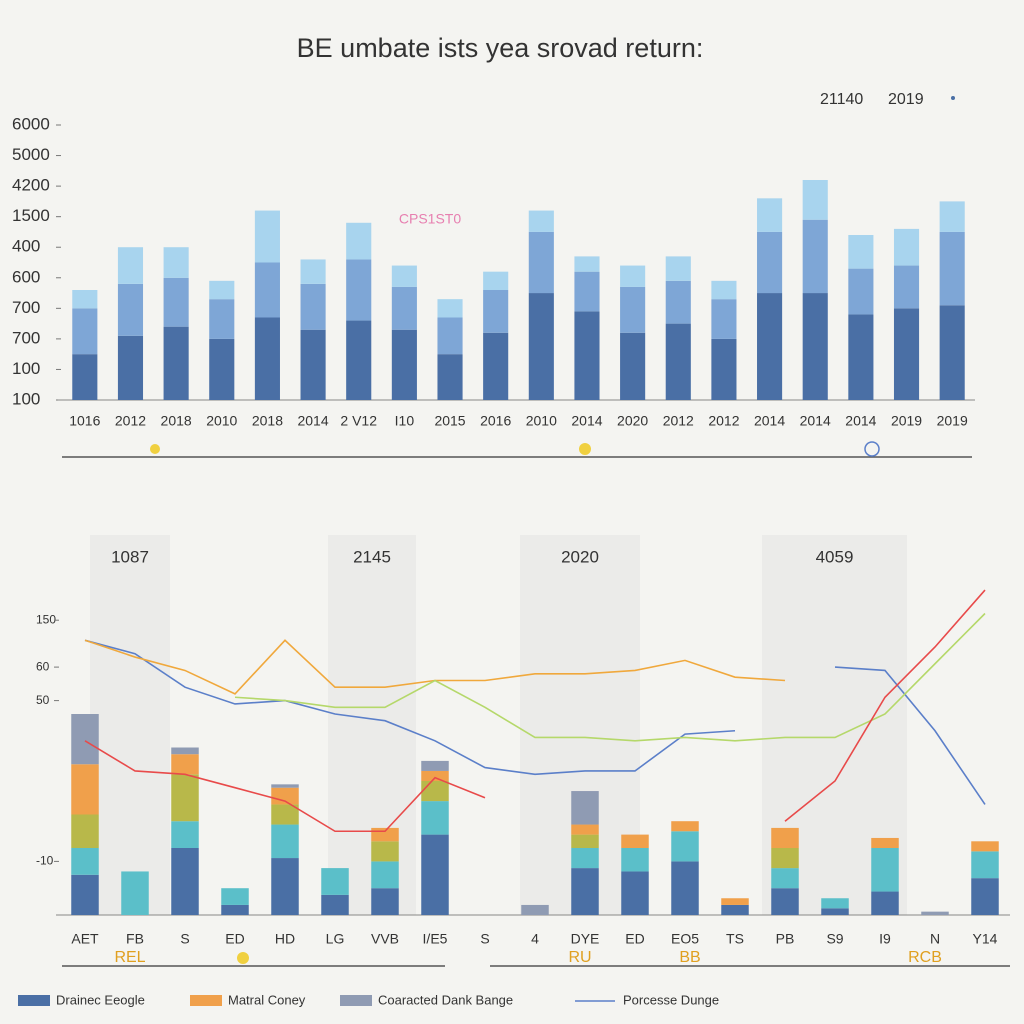 The image size is (1024, 1024). Describe the element at coordinates (358, 421) in the screenshot. I see `x-tick-label: 2 V12` at that location.